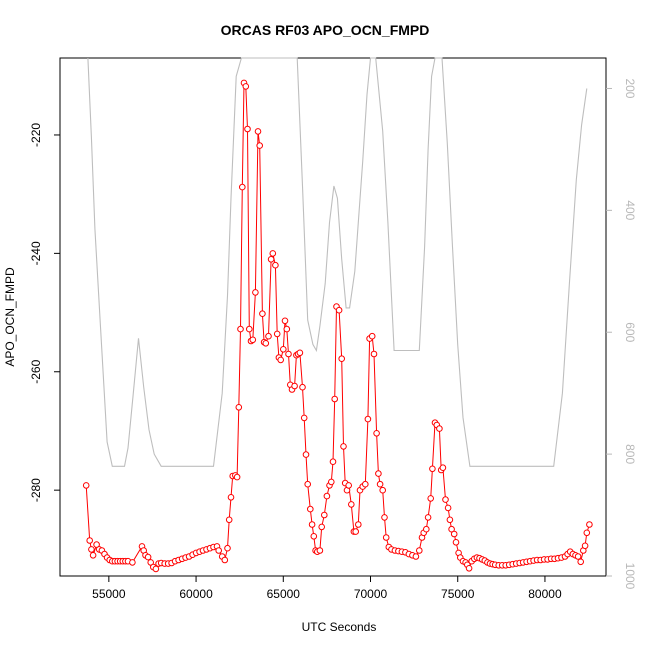 Image resolution: width=650 pixels, height=650 pixels. I want to click on right-axis: 200 400 600 800 1000, so click(621, 334).